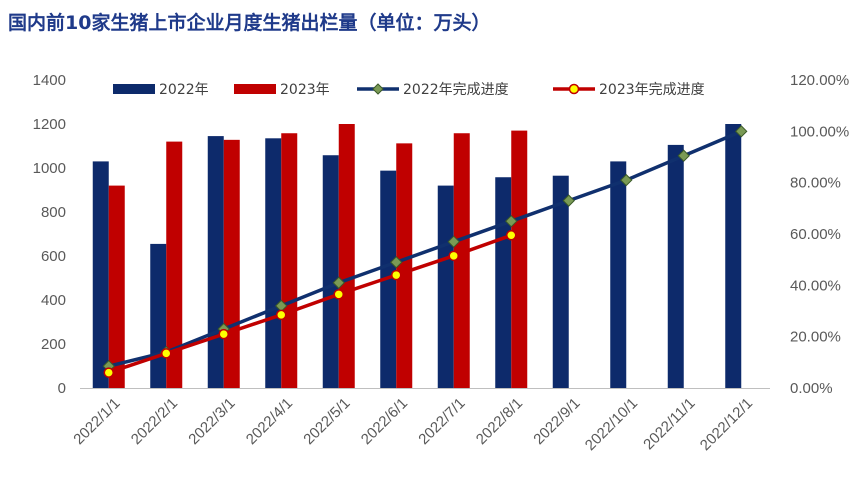 The width and height of the screenshot is (865, 493). What do you see at coordinates (305, 90) in the screenshot?
I see `legend-label: 2023年` at bounding box center [305, 90].